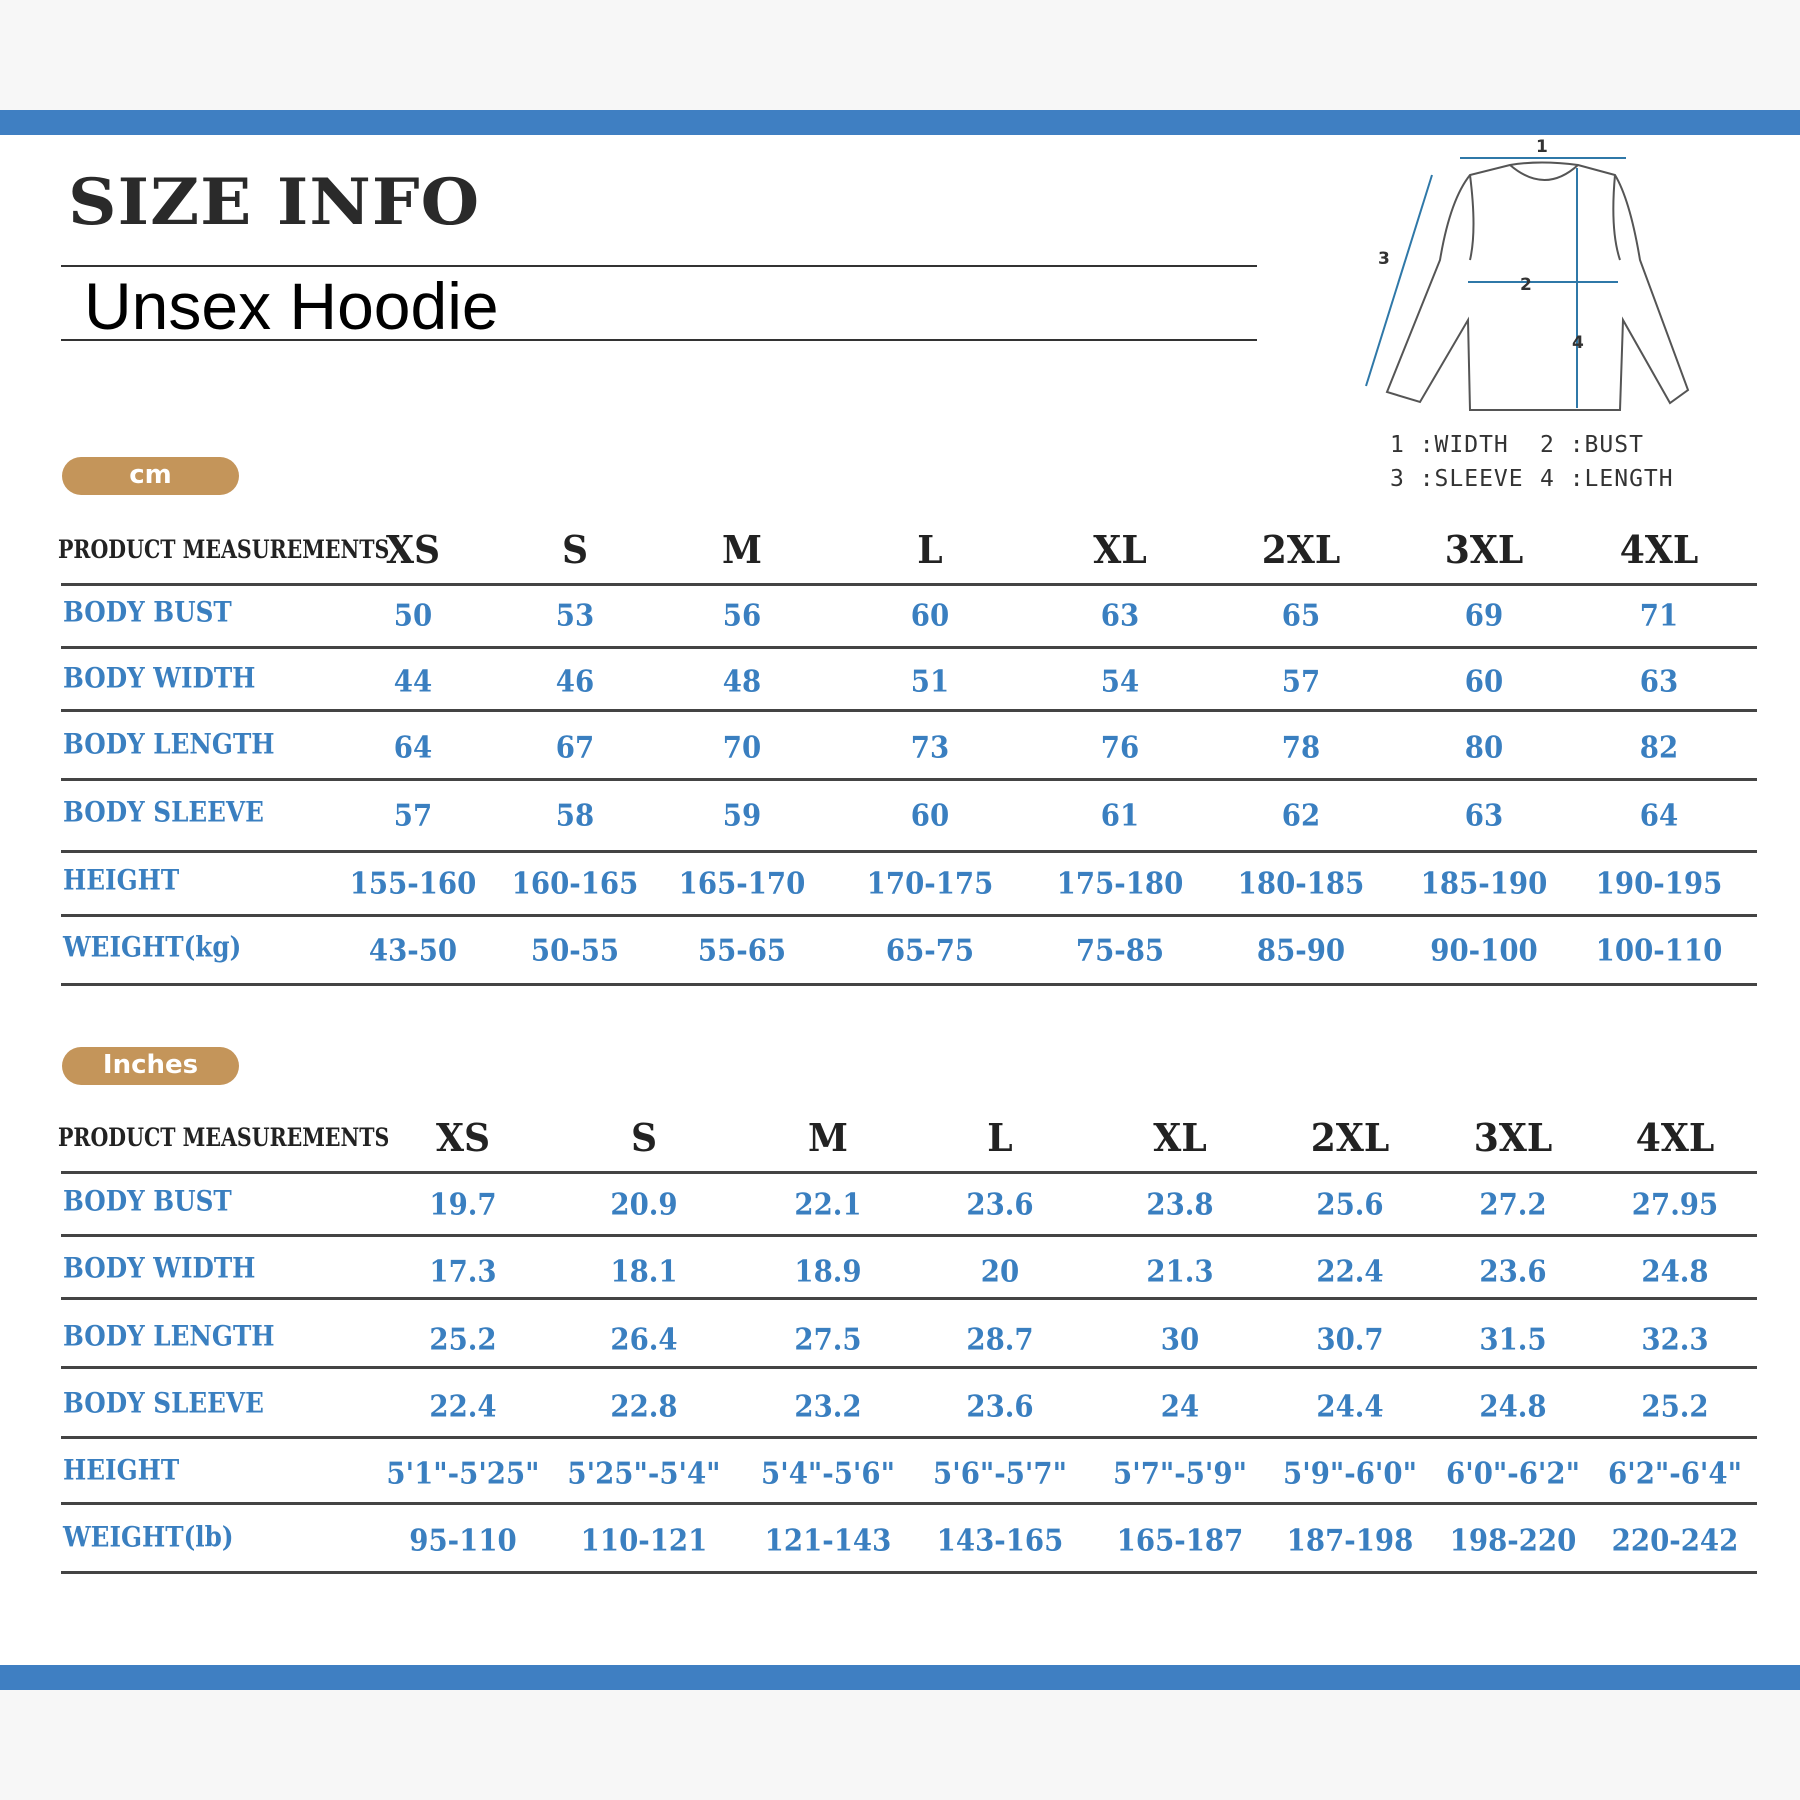  I want to click on size-header-3xl: 3XL, so click(1513, 1137).